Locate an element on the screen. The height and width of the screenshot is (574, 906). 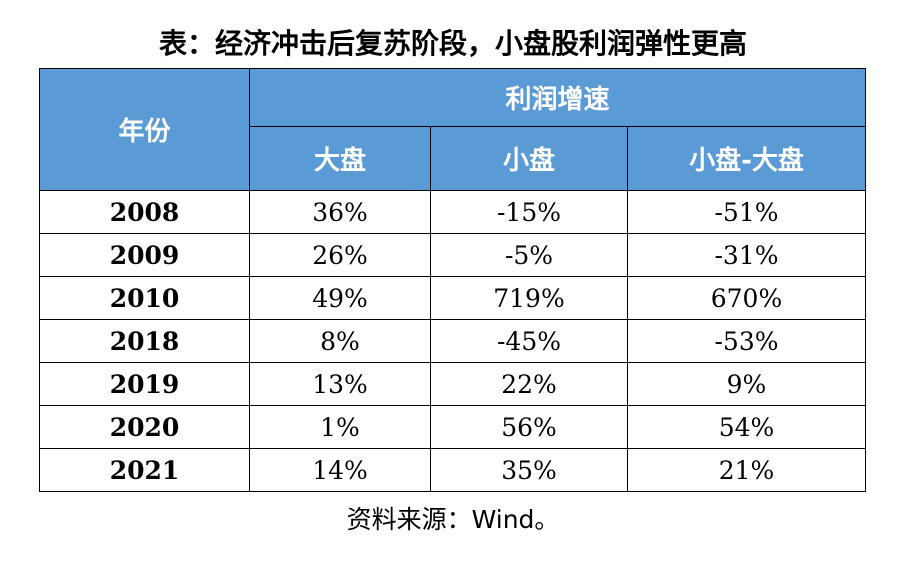
diff-cell: -53% is located at coordinates (746, 341).